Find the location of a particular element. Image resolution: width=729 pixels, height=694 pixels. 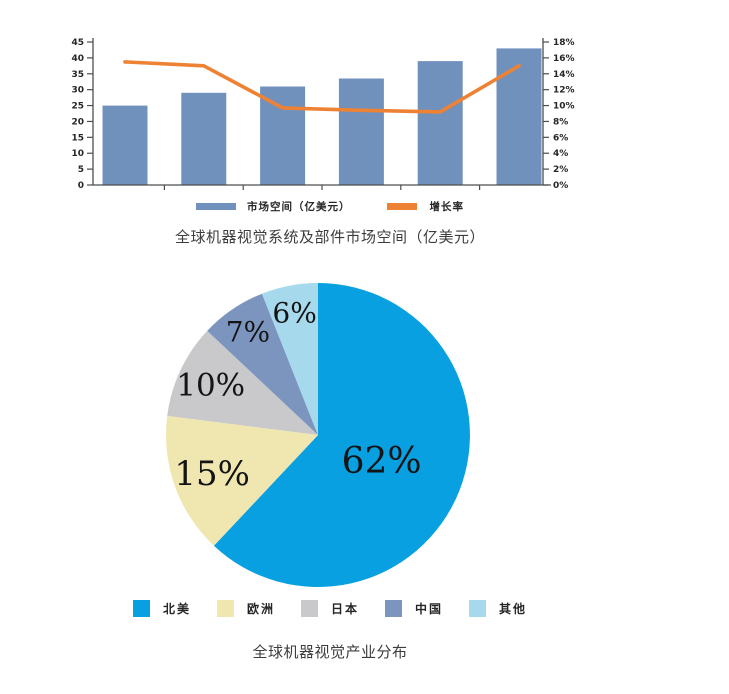

right-axis-tick-label: 8% is located at coordinates (560, 122).